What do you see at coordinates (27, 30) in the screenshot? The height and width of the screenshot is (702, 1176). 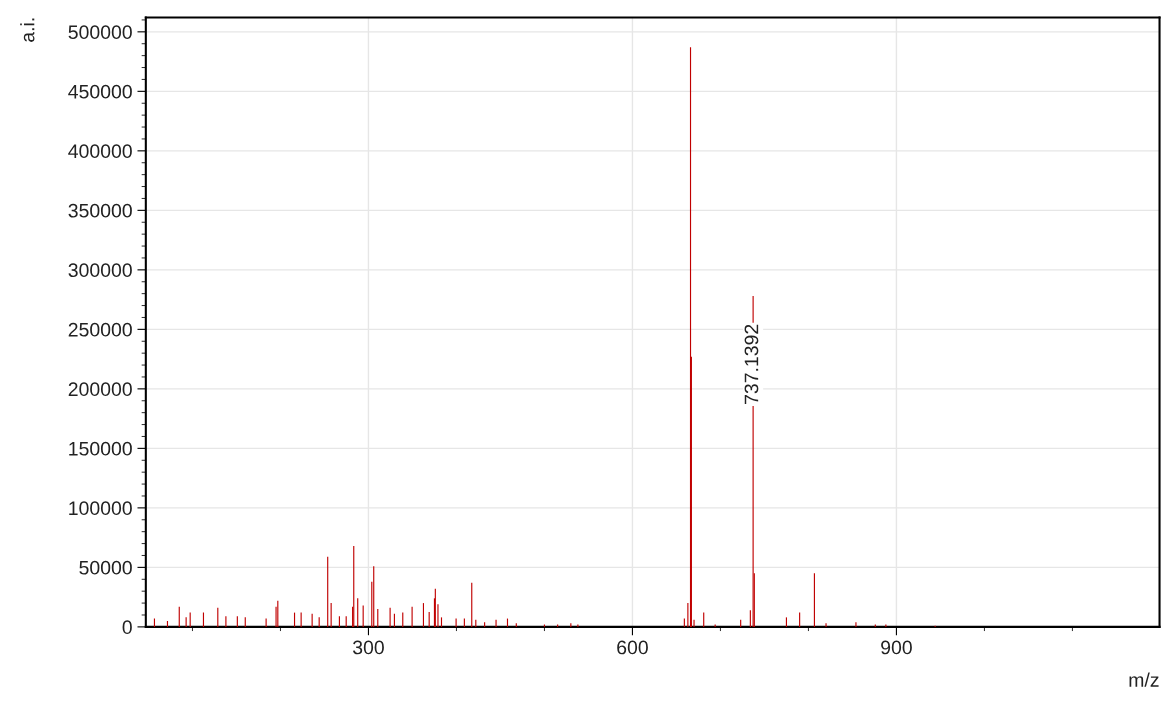 I see `y-axis-title: a.i.` at bounding box center [27, 30].